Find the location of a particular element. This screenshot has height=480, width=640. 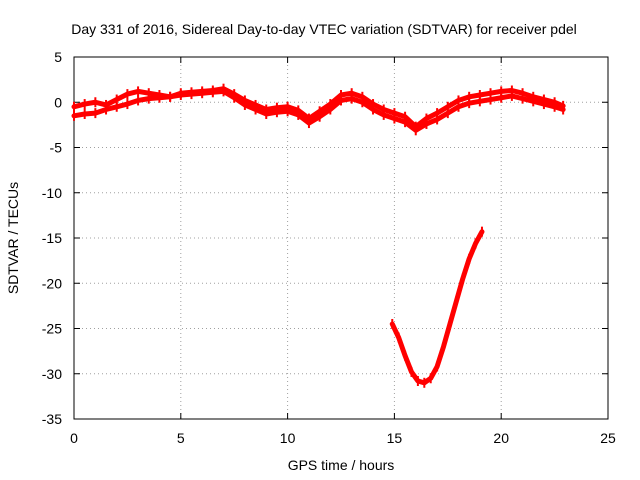

x-tick-label: 10 is located at coordinates (288, 438).